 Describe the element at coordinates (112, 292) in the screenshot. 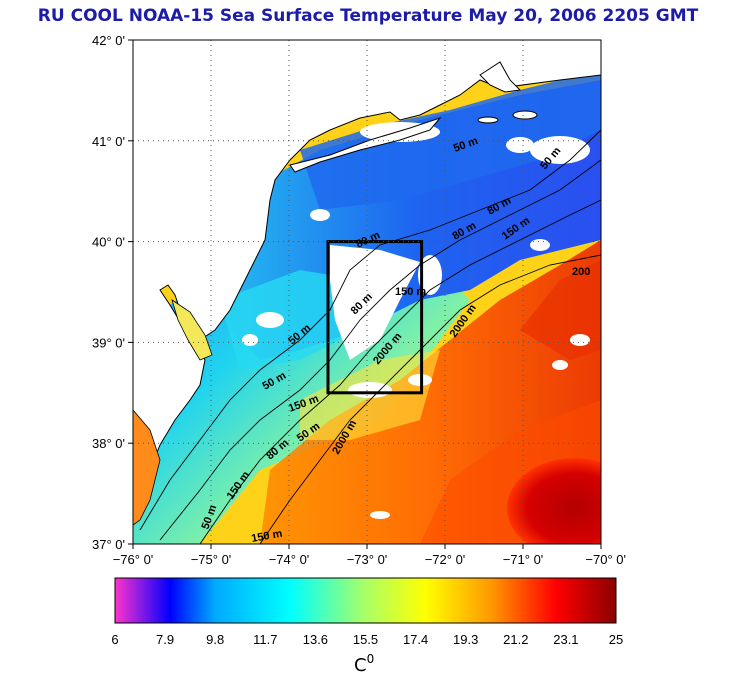

I see `latitude-axis: 42° 0' 41° 0' 40° 0' 39° 0' 38° 0' 37° 0'` at that location.